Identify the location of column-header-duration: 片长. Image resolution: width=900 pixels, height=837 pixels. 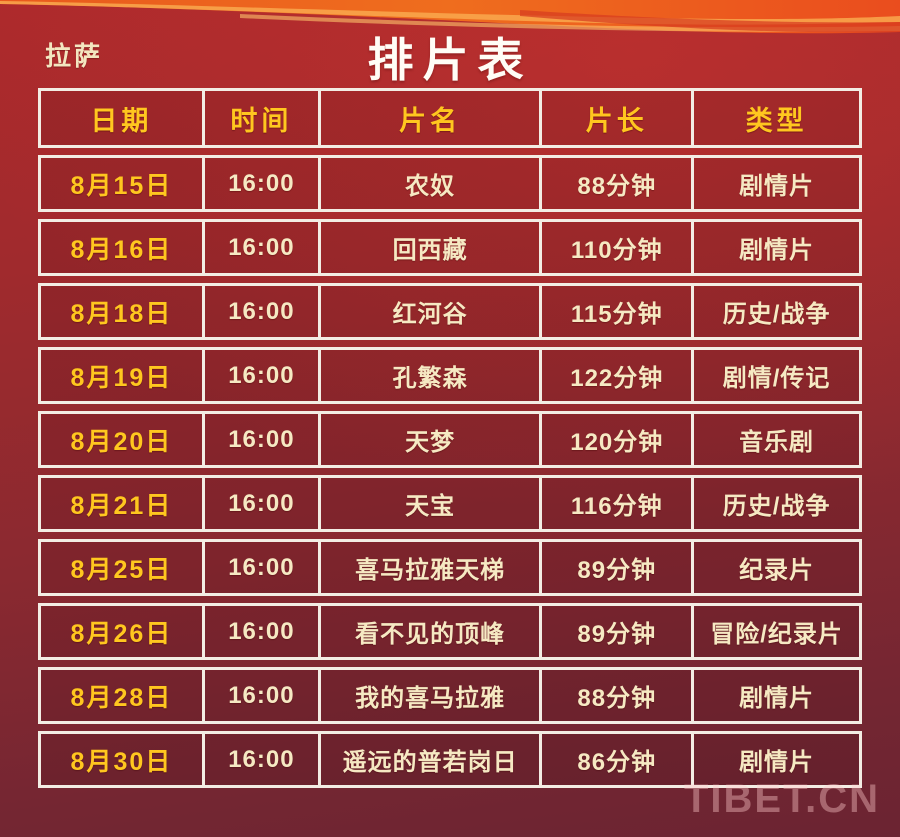
(615, 118).